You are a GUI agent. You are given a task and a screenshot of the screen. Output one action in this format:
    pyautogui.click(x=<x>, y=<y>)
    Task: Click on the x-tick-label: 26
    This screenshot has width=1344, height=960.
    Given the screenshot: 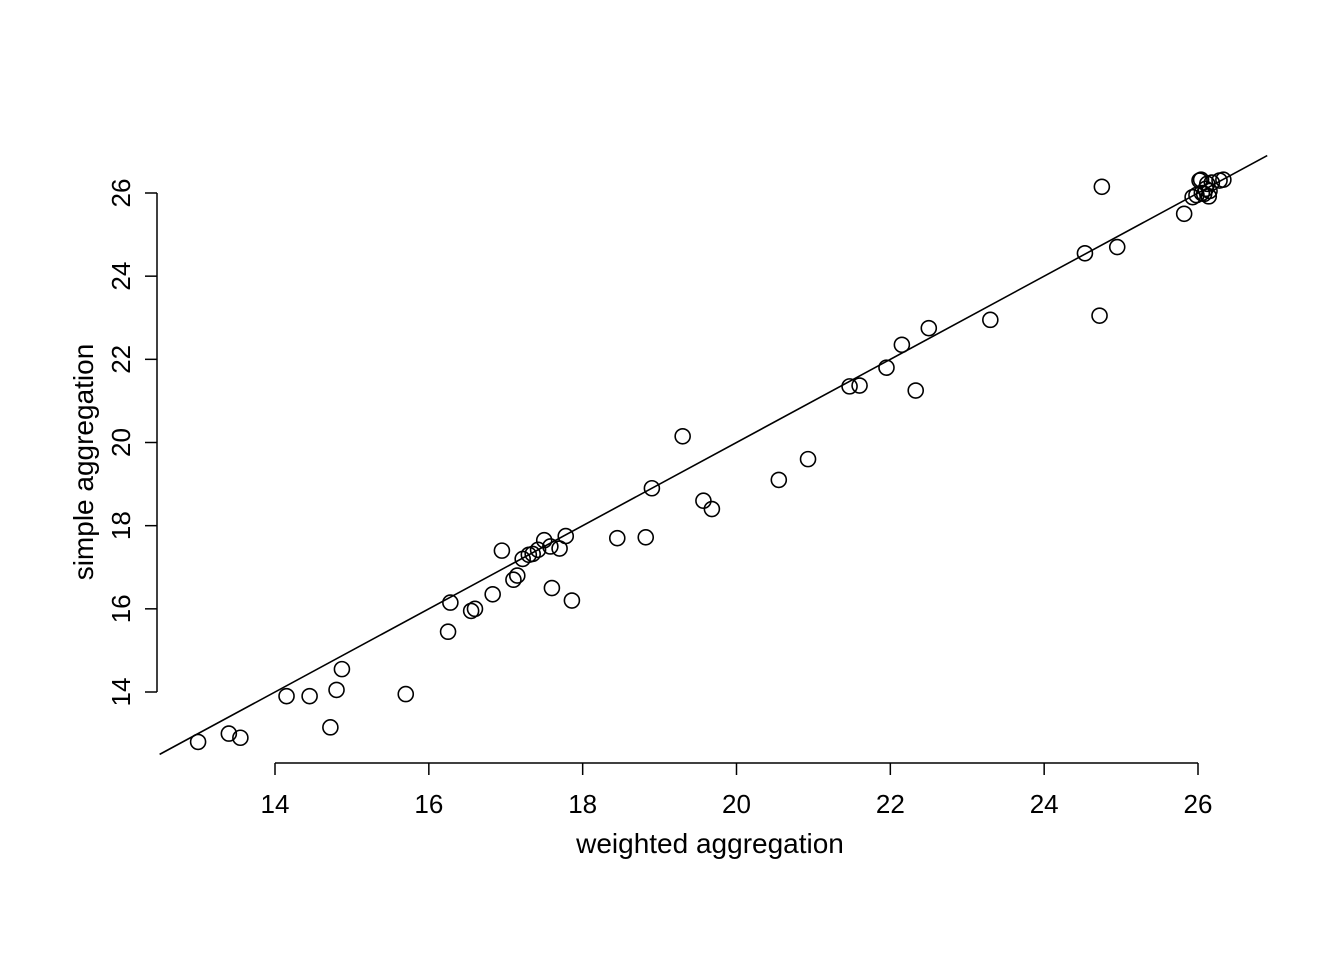 What is the action you would take?
    pyautogui.click(x=1198, y=804)
    